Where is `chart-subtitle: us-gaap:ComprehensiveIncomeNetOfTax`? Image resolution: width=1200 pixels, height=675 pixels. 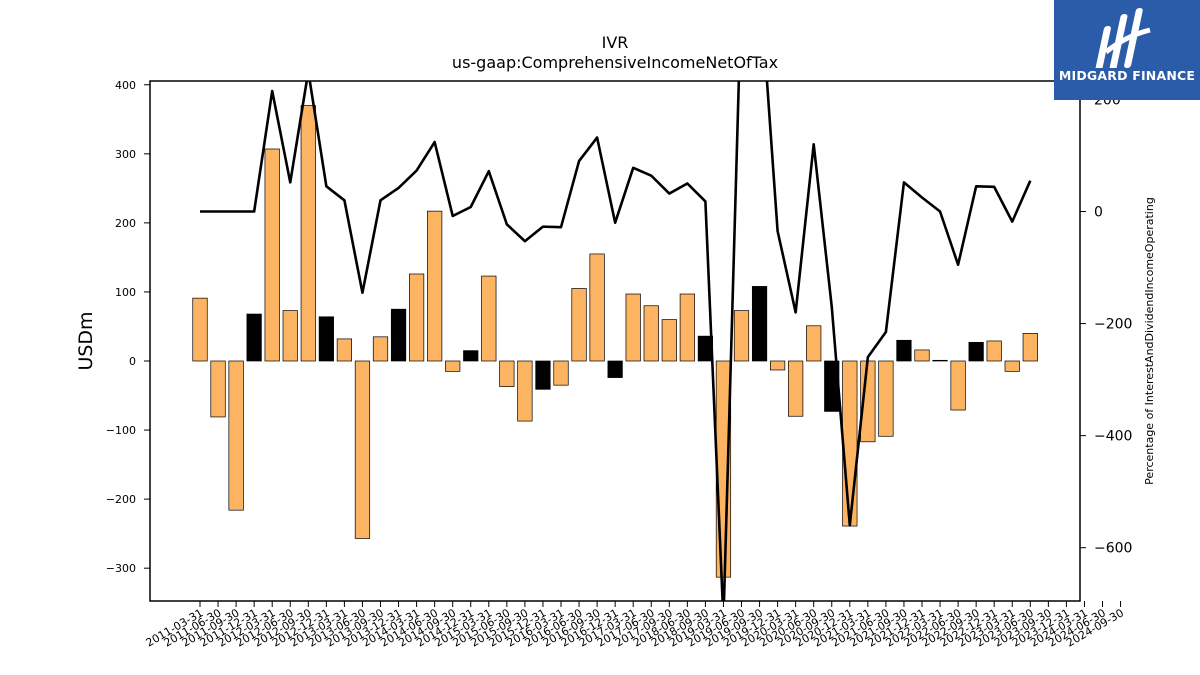 chart-subtitle: us-gaap:ComprehensiveIncomeNetOfTax is located at coordinates (615, 62).